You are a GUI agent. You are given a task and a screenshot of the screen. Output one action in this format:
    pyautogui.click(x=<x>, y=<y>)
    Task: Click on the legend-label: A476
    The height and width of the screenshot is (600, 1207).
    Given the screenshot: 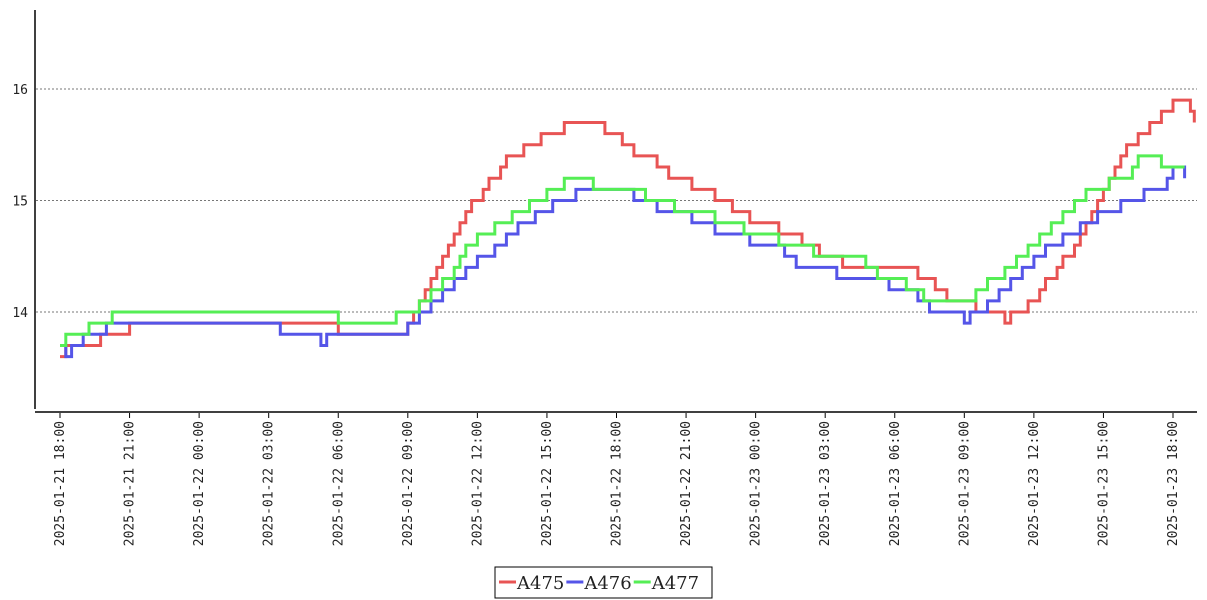 What is the action you would take?
    pyautogui.click(x=607, y=583)
    